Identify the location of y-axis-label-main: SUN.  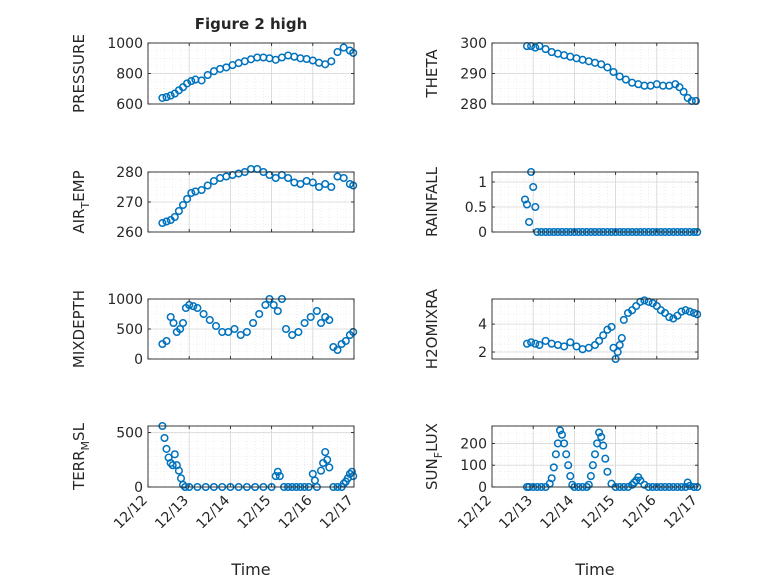
(432, 474).